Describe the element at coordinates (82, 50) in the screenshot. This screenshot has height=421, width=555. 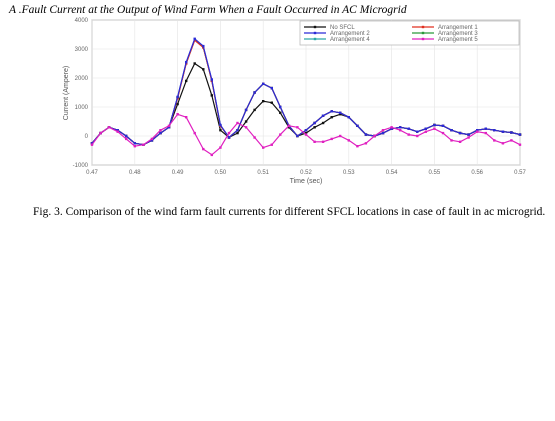
I see `y-tick-label: 3000` at that location.